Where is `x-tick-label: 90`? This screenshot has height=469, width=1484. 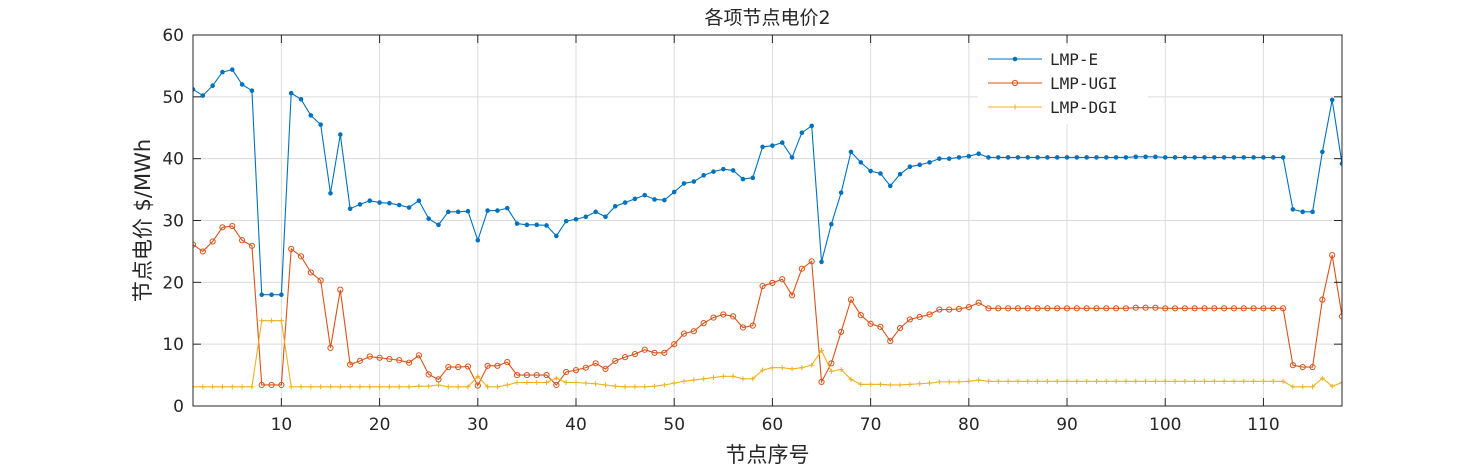 x-tick-label: 90 is located at coordinates (1067, 425).